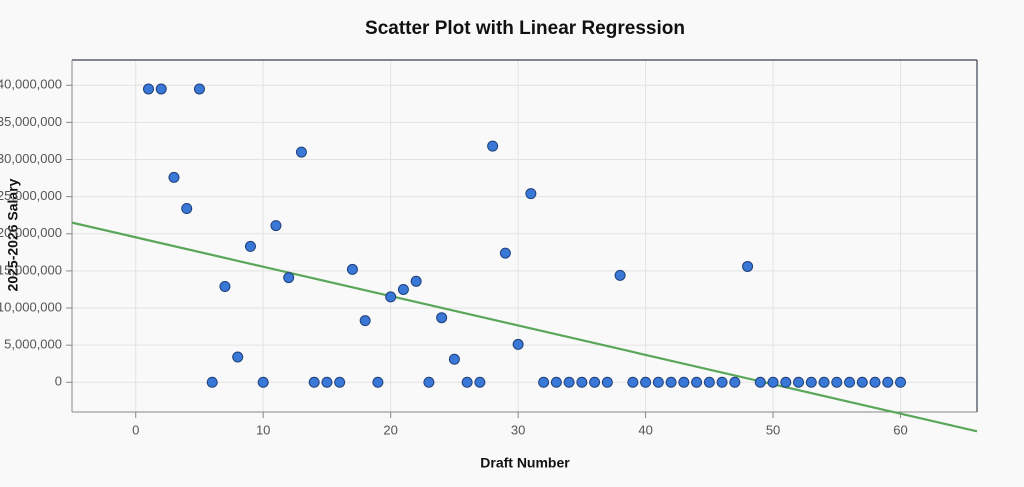 The image size is (1024, 487). What do you see at coordinates (31, 84) in the screenshot?
I see `y-tick-label: 40,000,000` at bounding box center [31, 84].